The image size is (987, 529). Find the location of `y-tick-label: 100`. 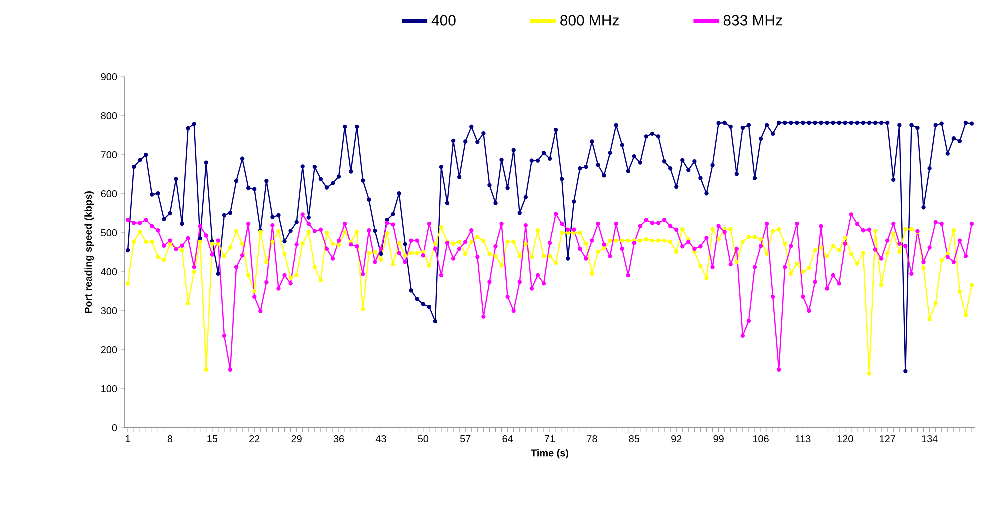

y-tick-label: 100 is located at coordinates (110, 389).